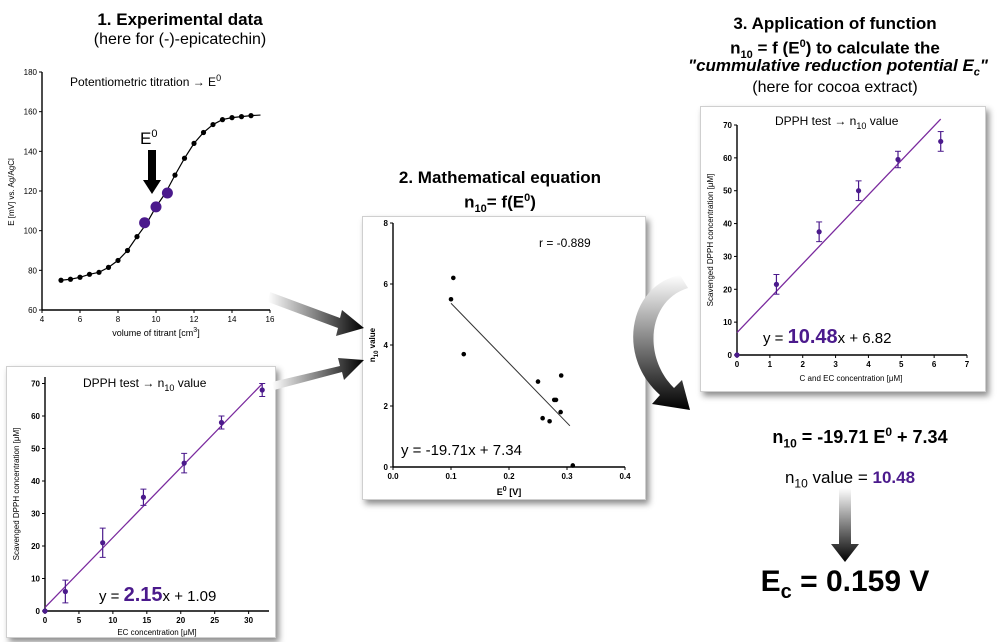 This screenshot has width=1008, height=642. What do you see at coordinates (860, 438) in the screenshot?
I see `result-equation: n10 = -19.71 E0 + 7.34` at bounding box center [860, 438].